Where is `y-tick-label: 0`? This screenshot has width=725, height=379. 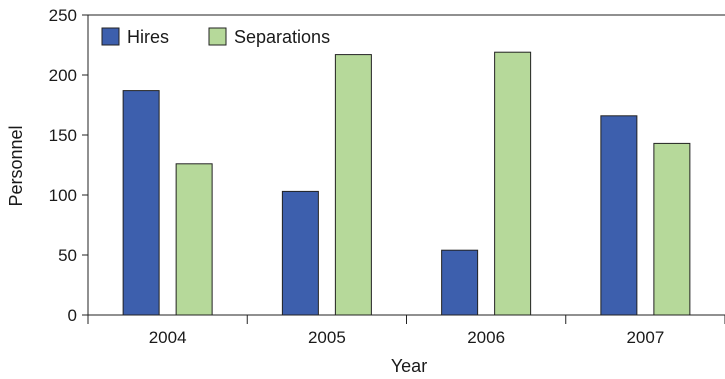 y-tick-label: 0 is located at coordinates (72, 315).